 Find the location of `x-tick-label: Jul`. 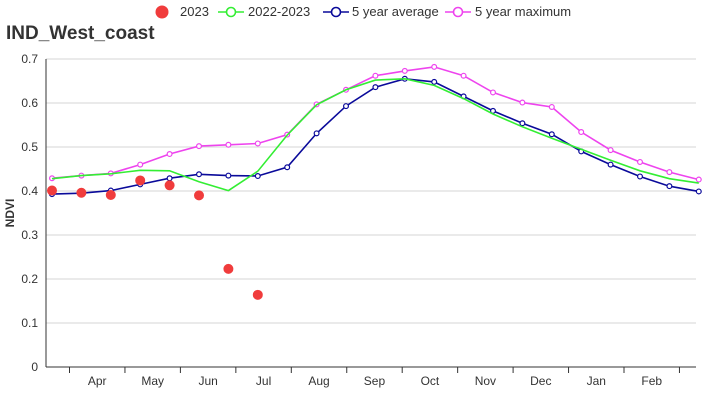

x-tick-label: Jul is located at coordinates (263, 381).